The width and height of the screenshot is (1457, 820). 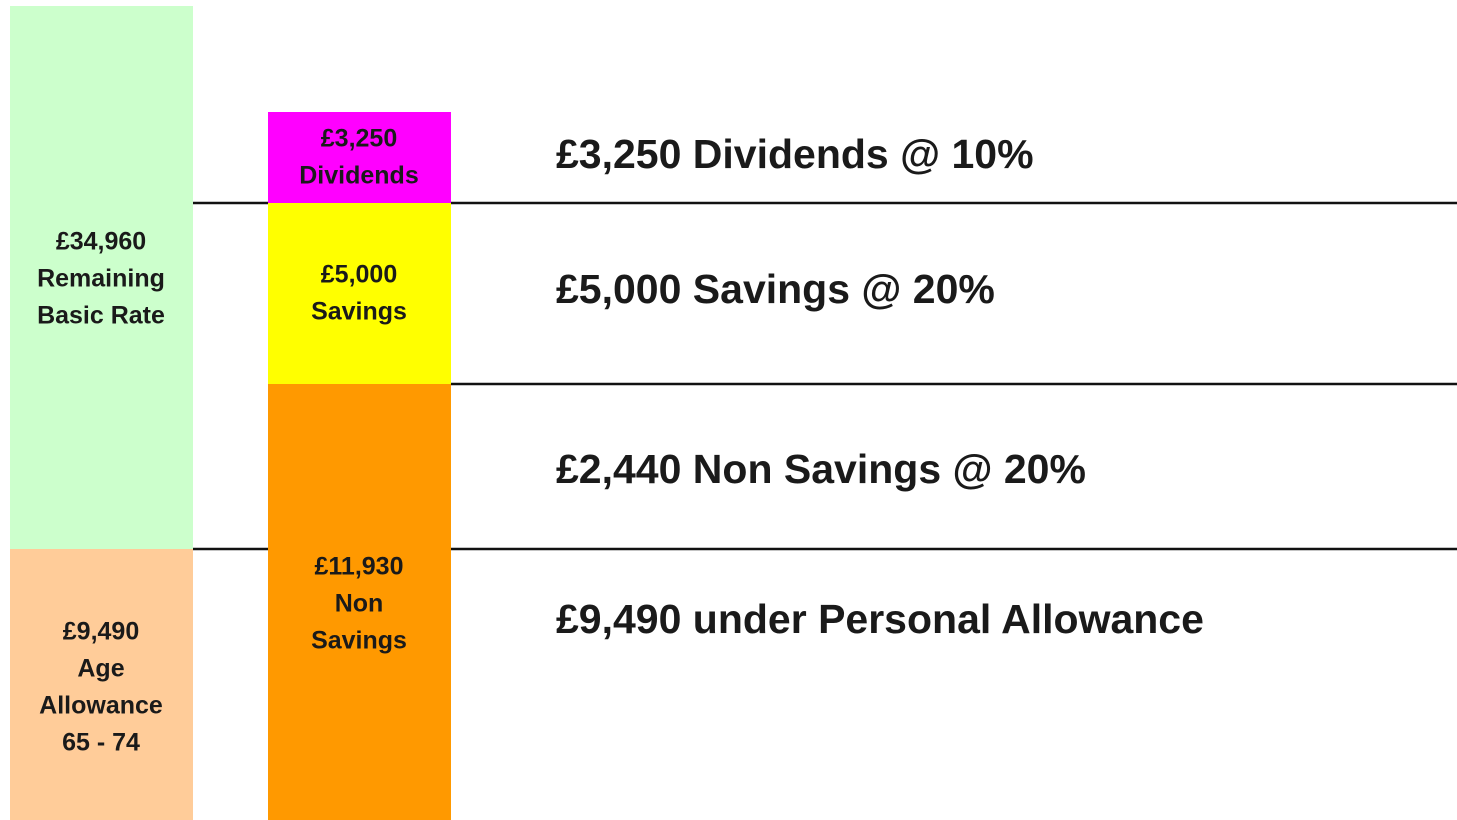 I want to click on block-label: £9,490, so click(x=101, y=632).